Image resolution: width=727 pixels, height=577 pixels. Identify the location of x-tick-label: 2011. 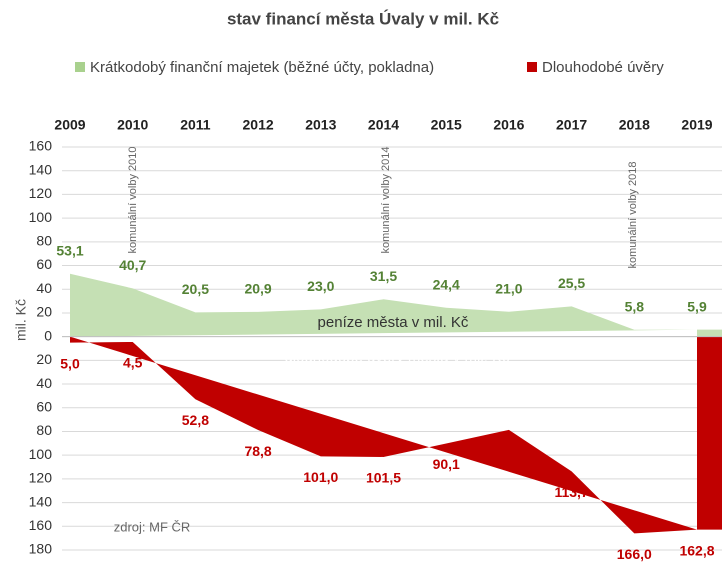
(195, 125).